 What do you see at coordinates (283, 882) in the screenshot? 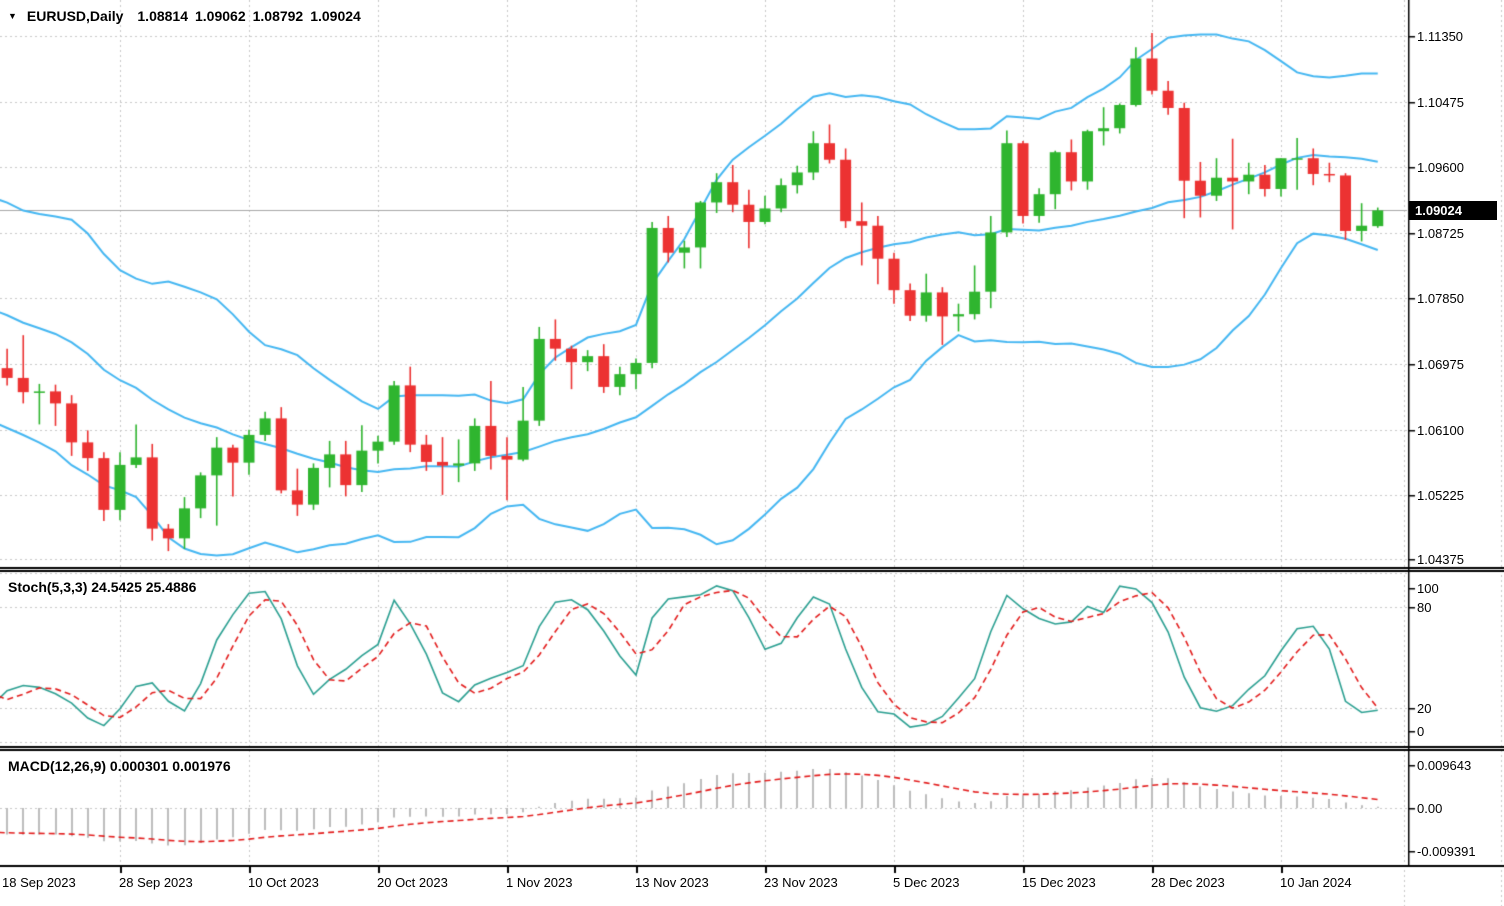
I see `date-axis-label: 10 Oct 2023` at bounding box center [283, 882].